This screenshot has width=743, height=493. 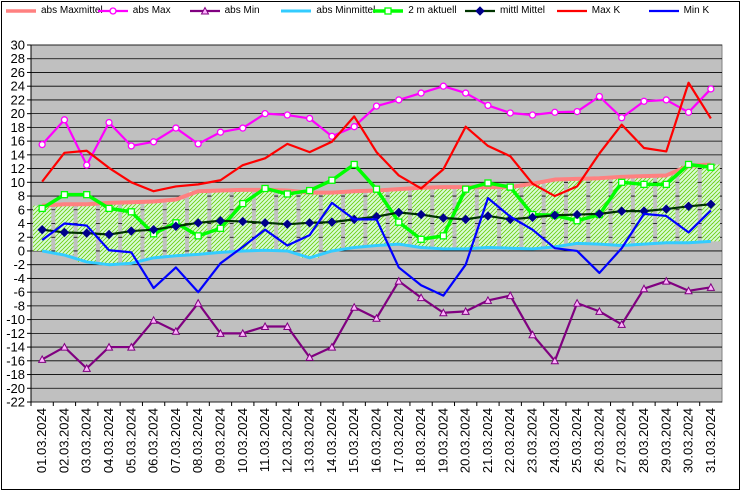 I want to click on y-tick-label: 18, so click(x=18, y=127).